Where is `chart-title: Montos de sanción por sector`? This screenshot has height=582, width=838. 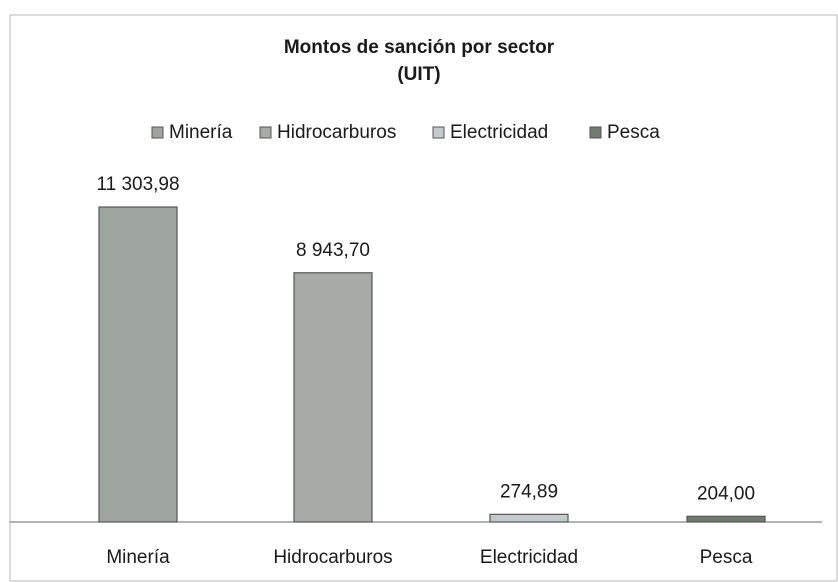 chart-title: Montos de sanción por sector is located at coordinates (419, 47).